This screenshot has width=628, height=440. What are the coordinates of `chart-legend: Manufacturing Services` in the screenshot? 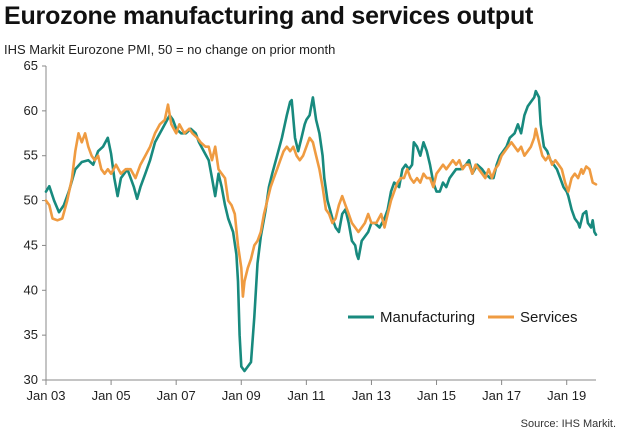 It's located at (463, 317).